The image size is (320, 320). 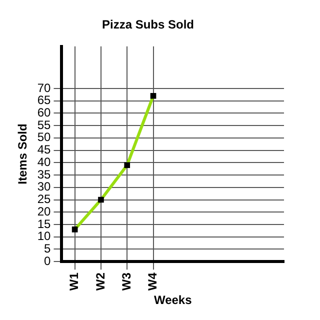 I want to click on y-tick-label: 30, so click(x=44, y=187).